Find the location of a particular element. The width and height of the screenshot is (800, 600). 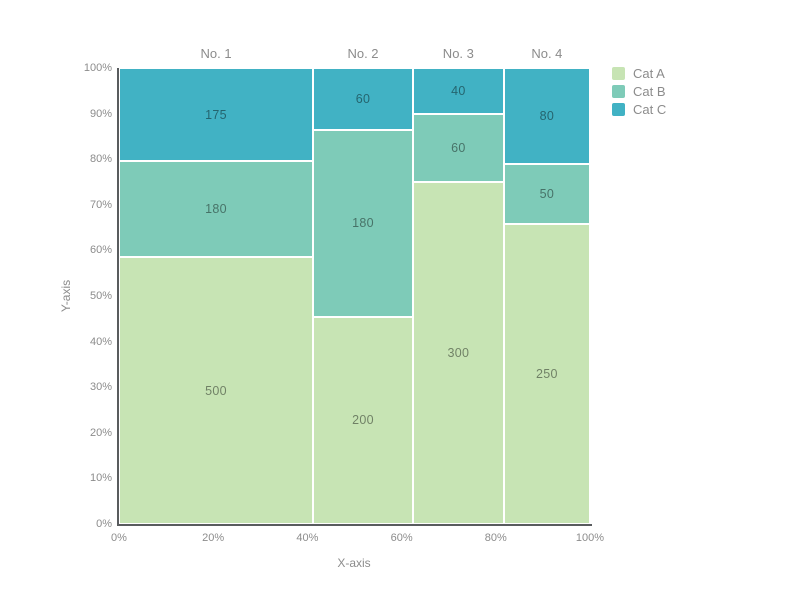

y-tick-label: 40% is located at coordinates (100, 341).